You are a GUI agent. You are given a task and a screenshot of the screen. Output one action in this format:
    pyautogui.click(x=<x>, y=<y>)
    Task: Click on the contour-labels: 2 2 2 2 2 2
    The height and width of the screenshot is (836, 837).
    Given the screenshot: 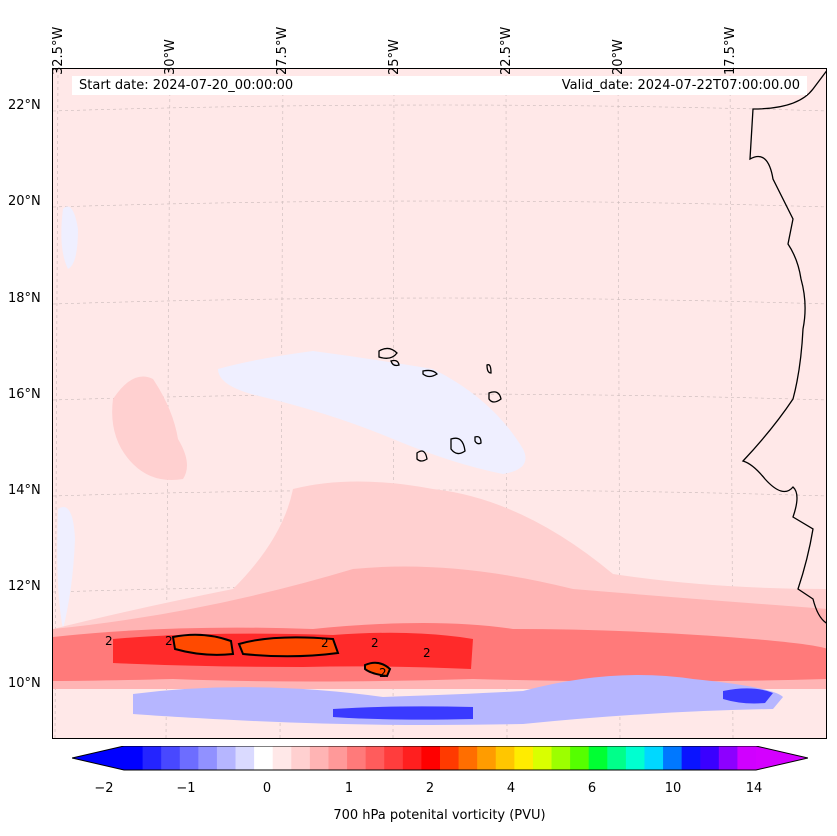 What is the action you would take?
    pyautogui.click(x=268, y=657)
    